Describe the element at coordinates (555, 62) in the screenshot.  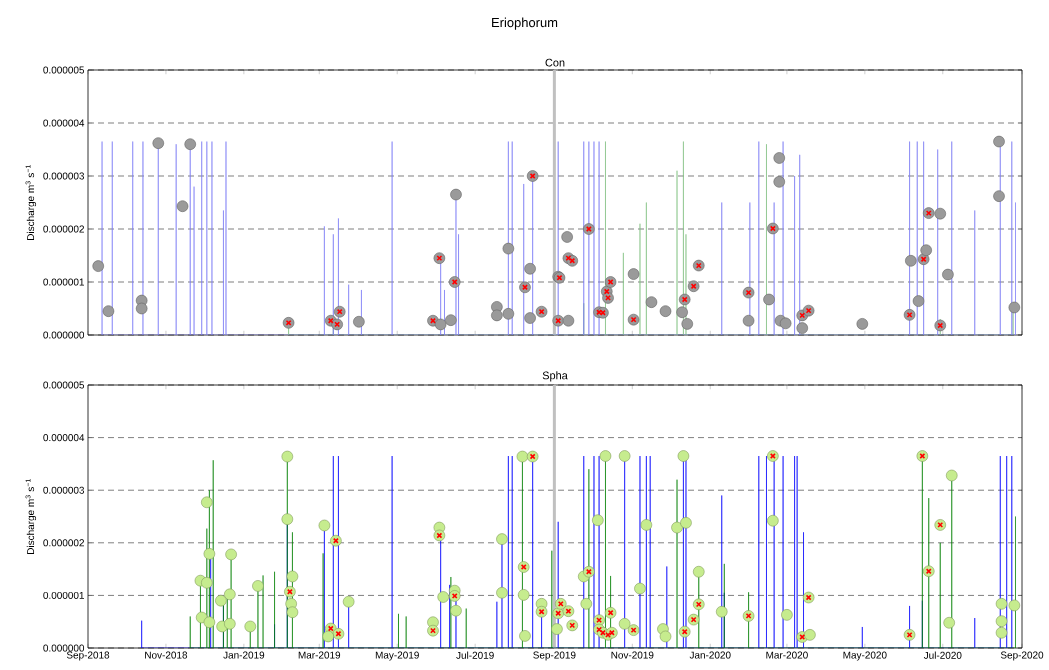
I see `chart-subtitle: Con` at that location.